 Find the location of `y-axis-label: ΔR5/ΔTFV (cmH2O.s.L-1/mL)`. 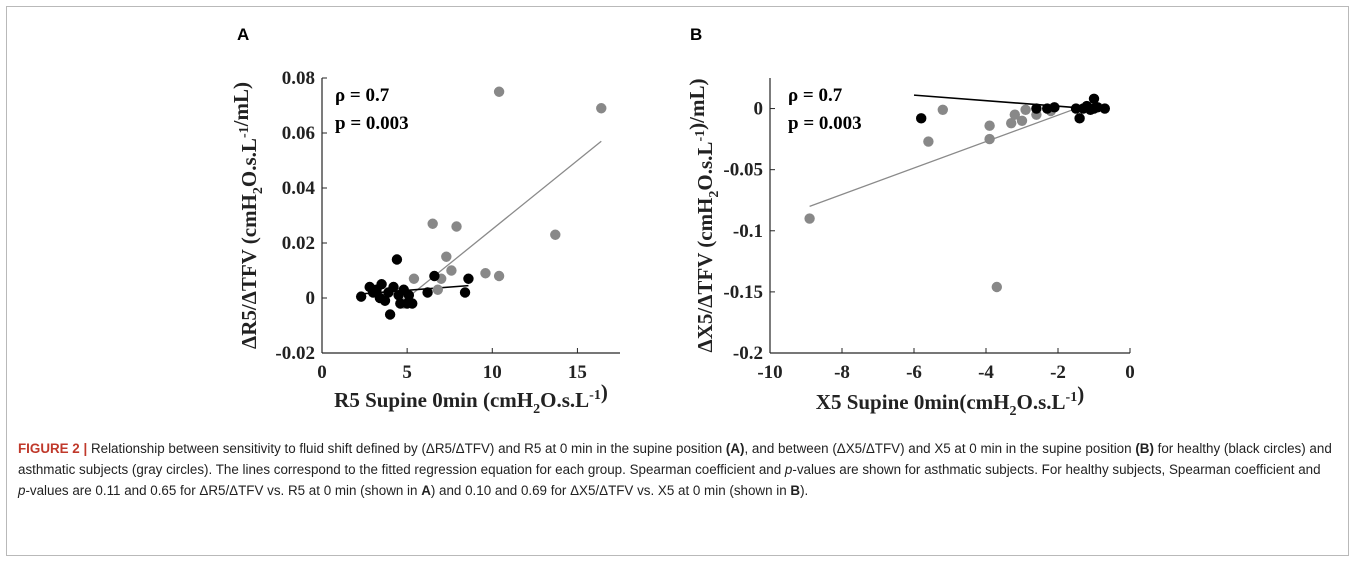

y-axis-label: ΔR5/ΔTFV (cmH2O.s.L-1/mL) is located at coordinates (247, 215).